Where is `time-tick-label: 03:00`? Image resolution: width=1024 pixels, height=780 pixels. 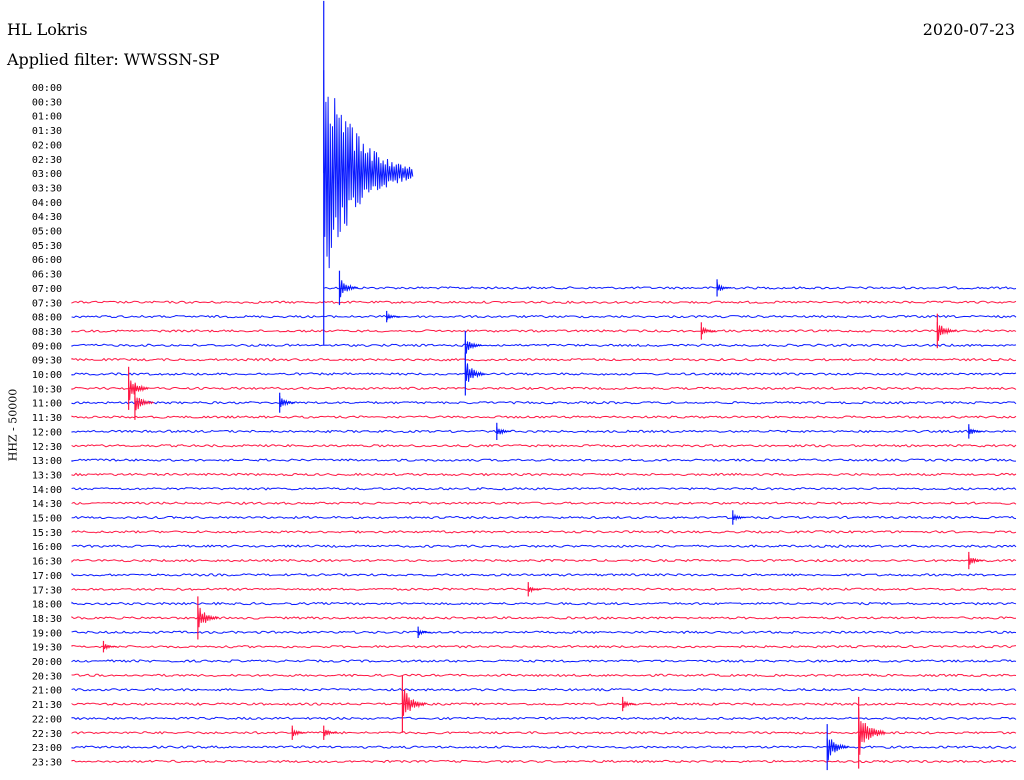 time-tick-label: 03:00 is located at coordinates (47, 174).